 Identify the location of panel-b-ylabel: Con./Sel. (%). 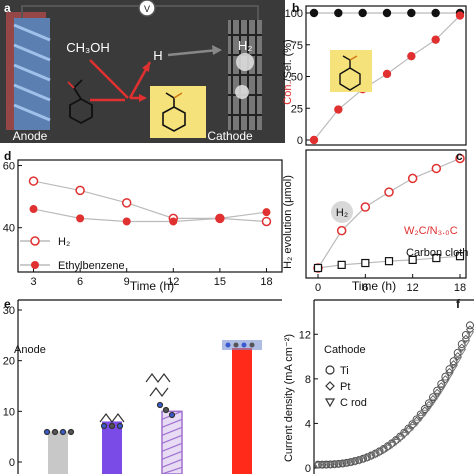
(288, 71).